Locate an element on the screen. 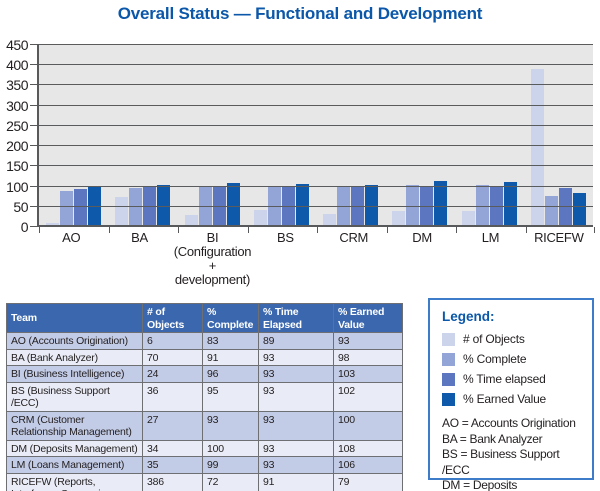 The image size is (600, 491). table-row: AO (Accounts Origination) 6 83 89 93 is located at coordinates (204, 341).